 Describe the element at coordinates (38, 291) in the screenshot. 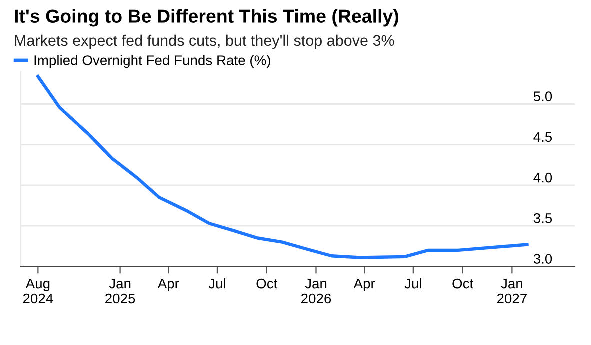

I see `x-tick-label: Aug 2024` at that location.